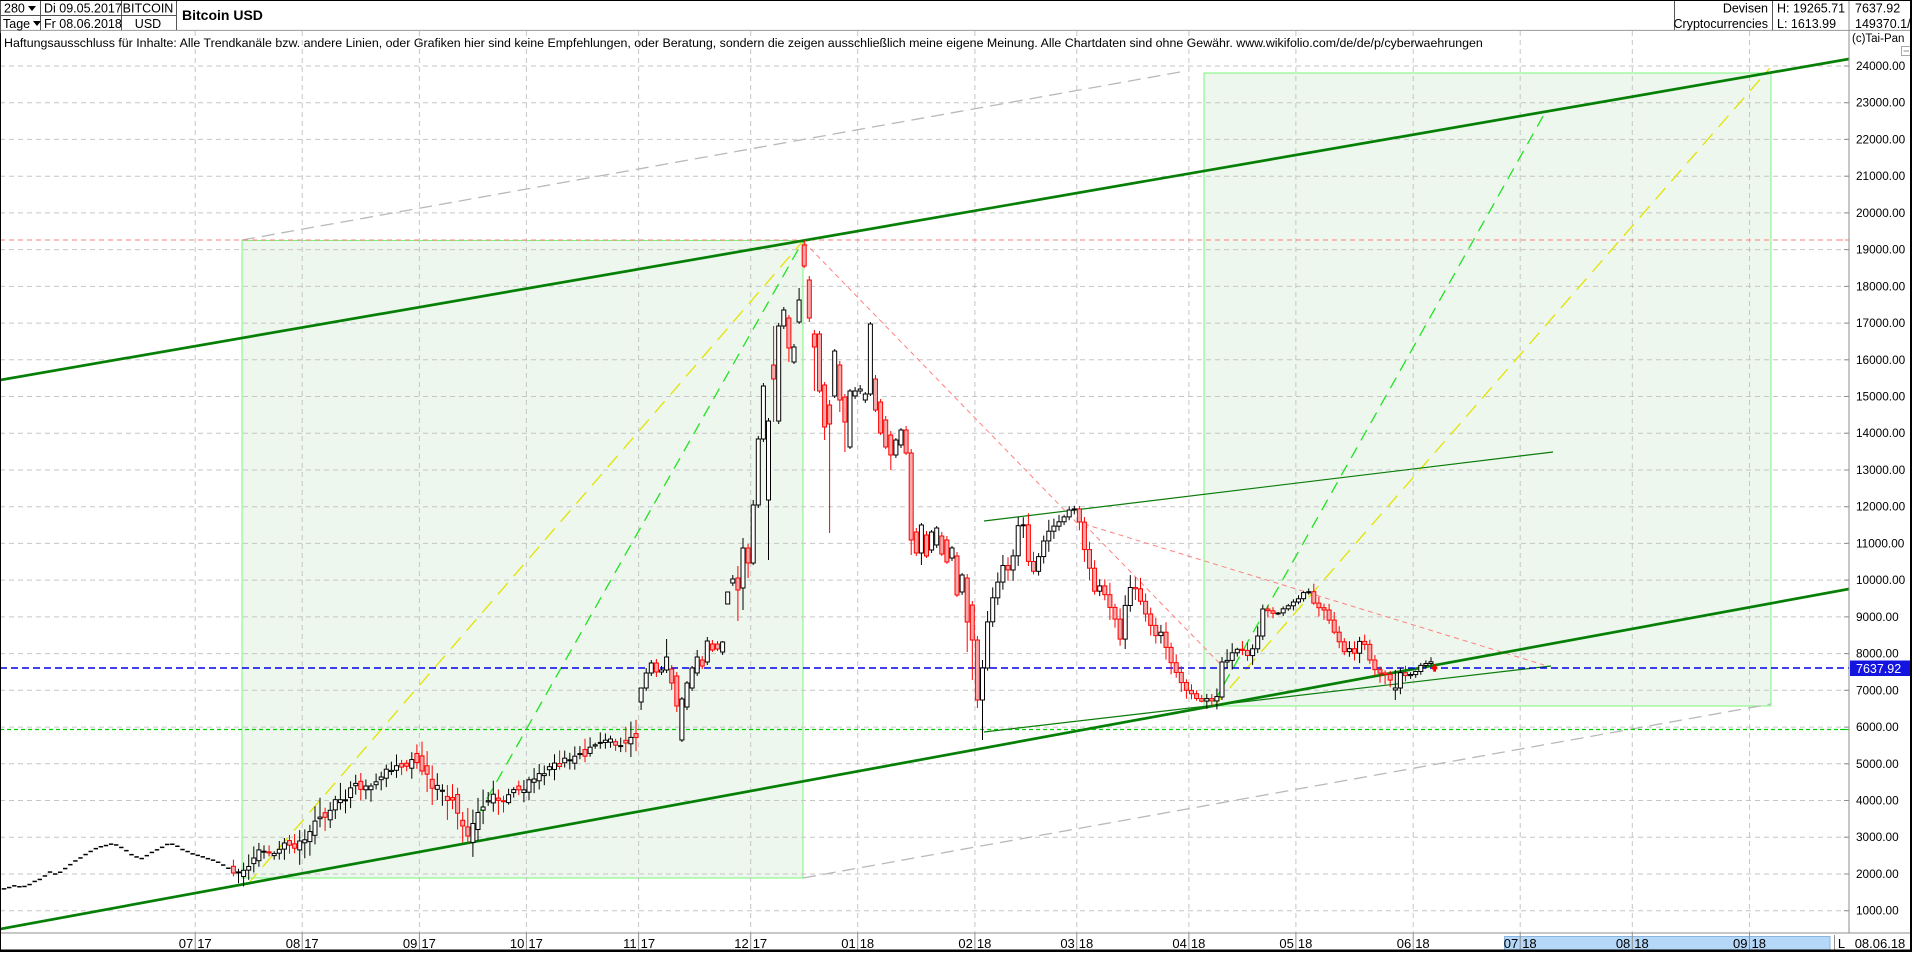 This screenshot has height=957, width=1912. Describe the element at coordinates (83, 24) in the screenshot. I see `svg-text: Fr 08.06.2018` at that location.